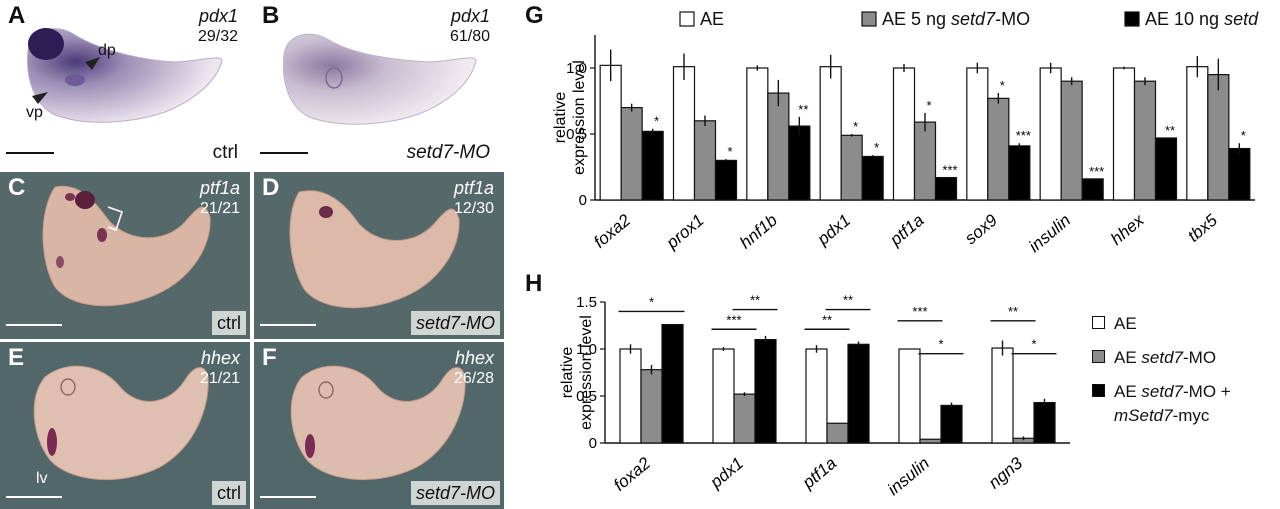 The image size is (1280, 509). Describe the element at coordinates (586, 349) in the screenshot. I see `y-tick-label: 1.0` at that location.